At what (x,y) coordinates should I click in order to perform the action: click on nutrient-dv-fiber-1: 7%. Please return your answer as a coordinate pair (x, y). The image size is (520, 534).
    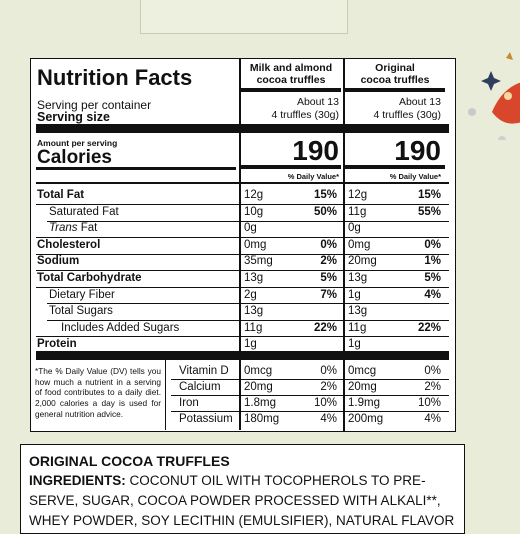
    Looking at the image, I should click on (328, 295).